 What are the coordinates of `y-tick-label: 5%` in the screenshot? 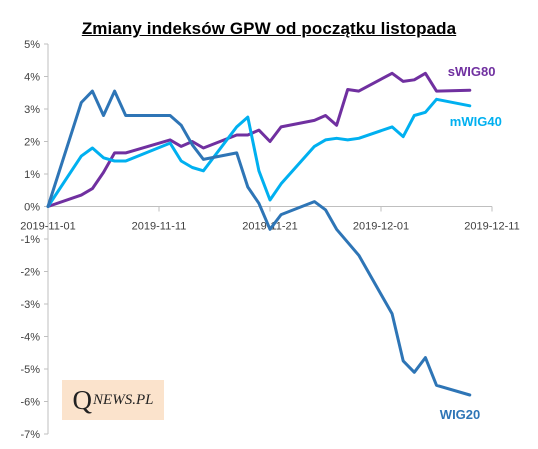 It's located at (32, 45).